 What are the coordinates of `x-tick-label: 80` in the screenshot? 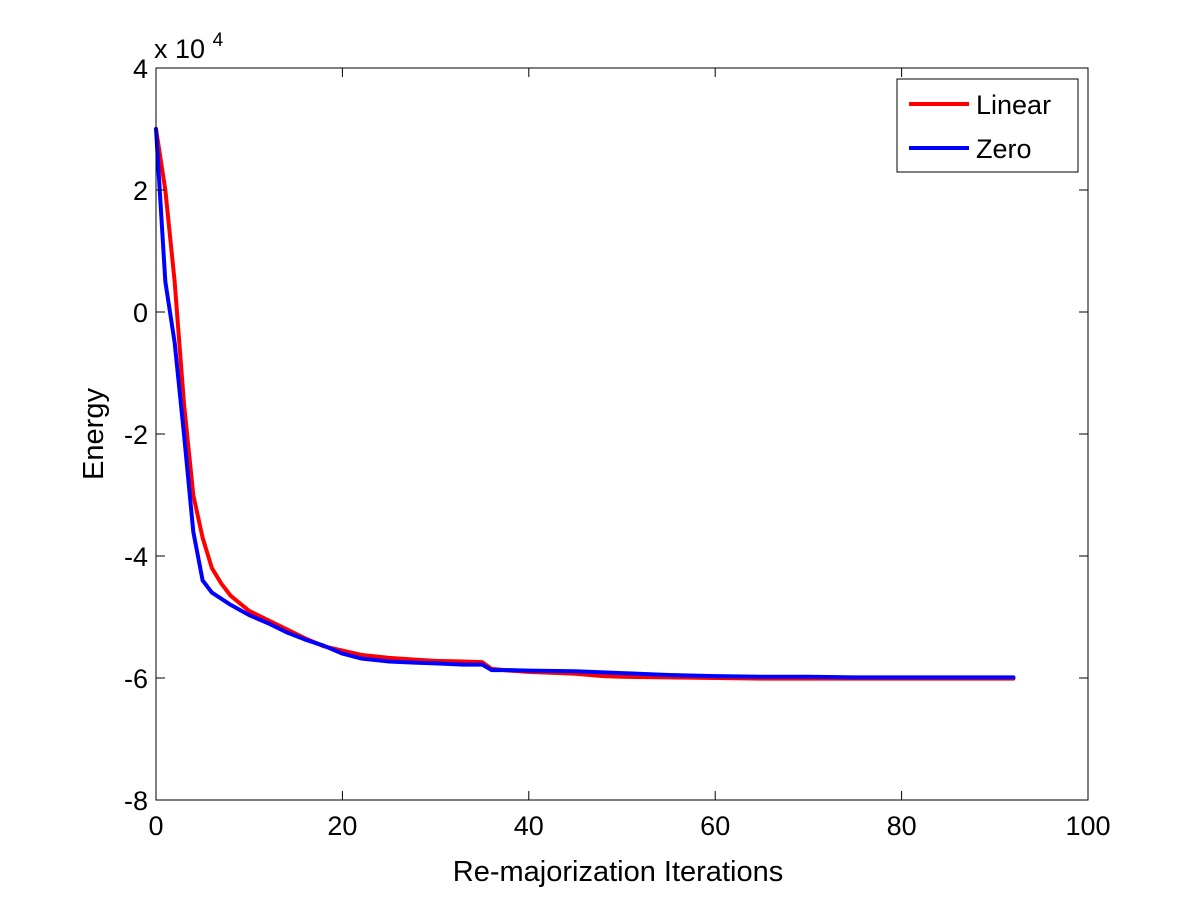 It's located at (902, 826).